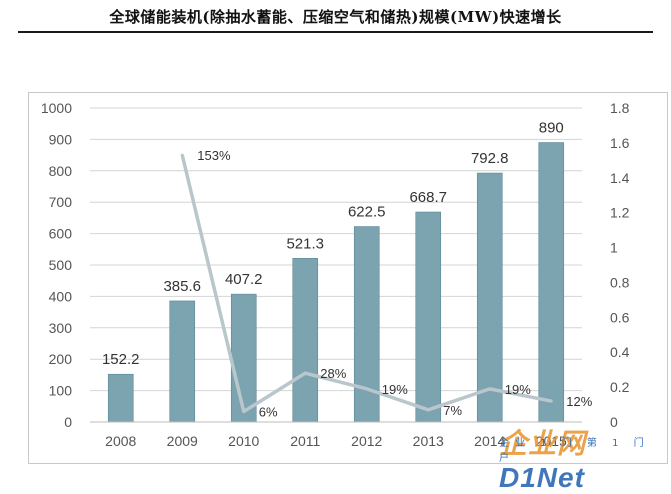 The height and width of the screenshot is (494, 671). I want to click on x-tick-label: 2008, so click(120, 441).